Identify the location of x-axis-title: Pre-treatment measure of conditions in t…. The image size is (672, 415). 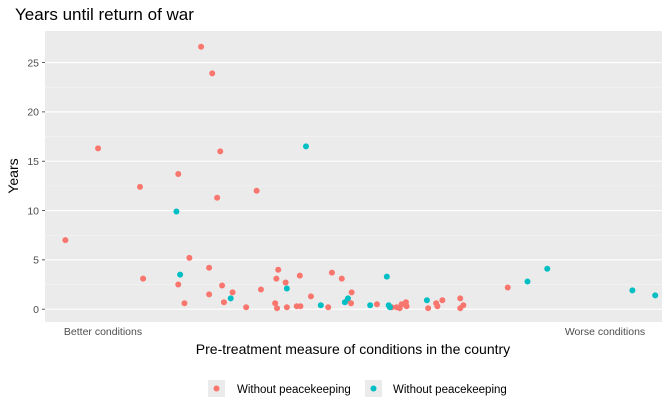
(353, 349).